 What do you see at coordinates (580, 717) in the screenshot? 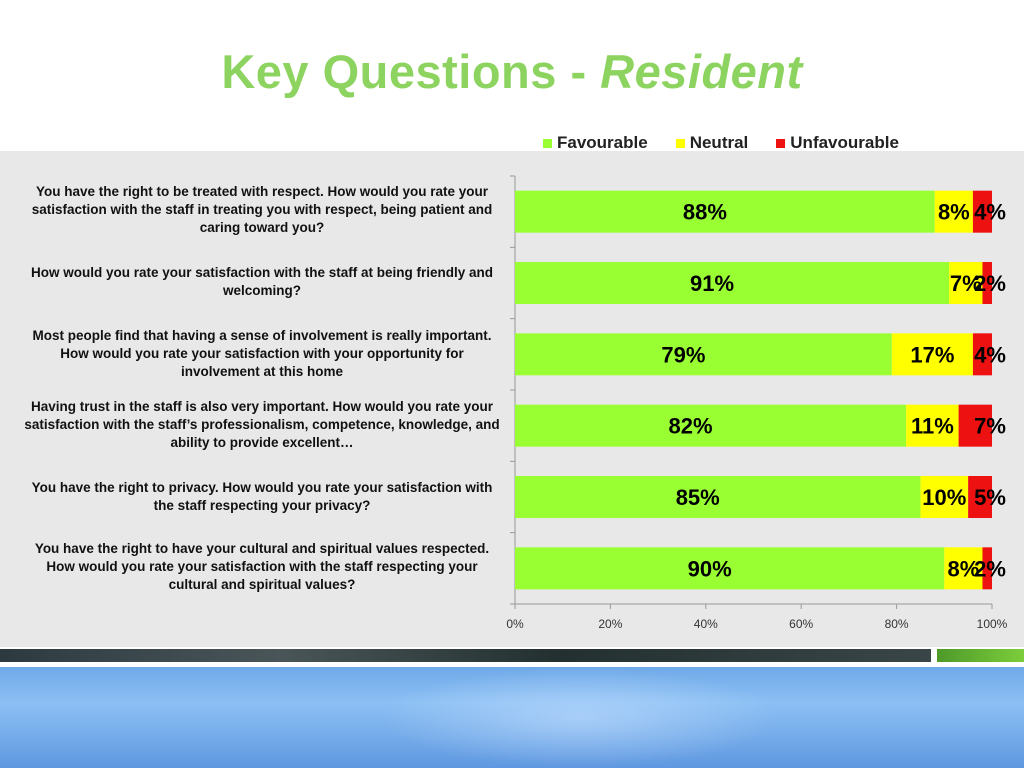
I see `footer-blue-glow` at bounding box center [580, 717].